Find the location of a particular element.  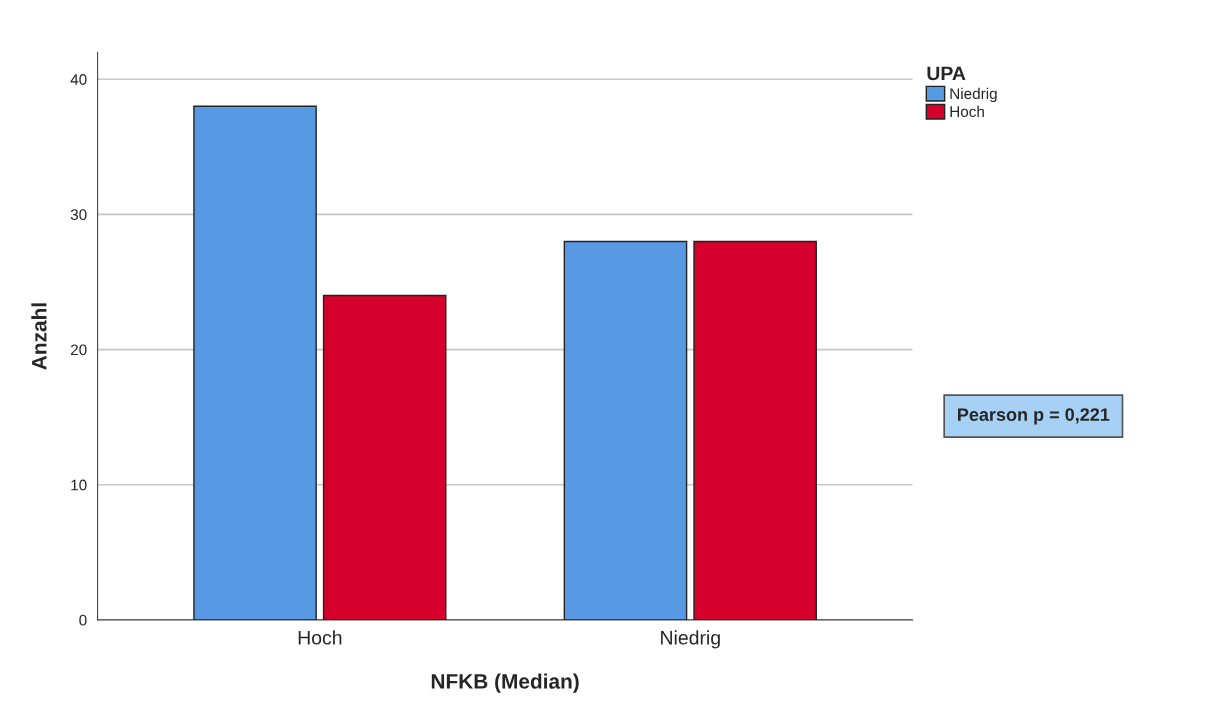

y-axis-title: Anzahl is located at coordinates (39, 336).